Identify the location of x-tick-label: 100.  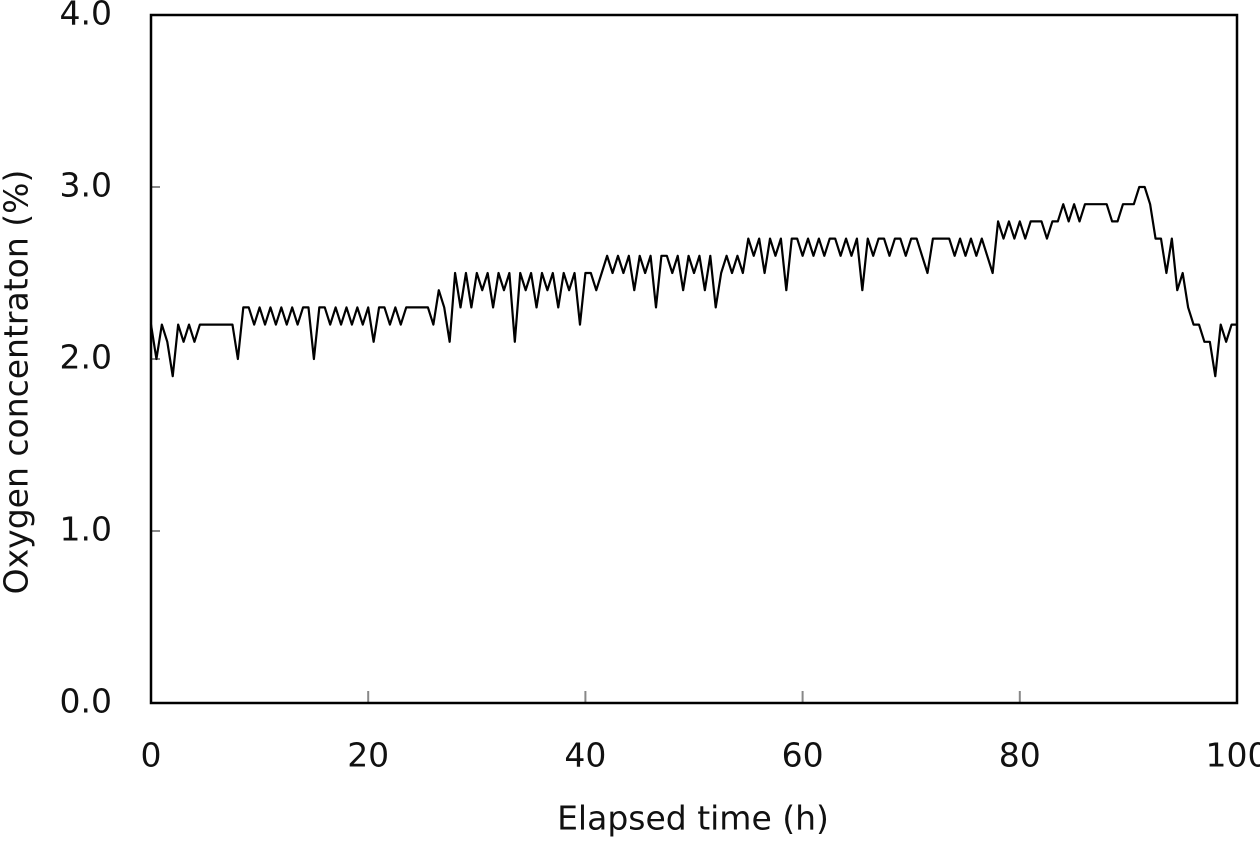
(1233, 755).